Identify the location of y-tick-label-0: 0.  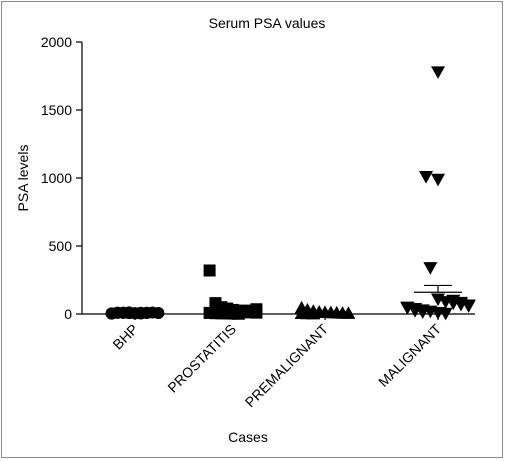
(68, 314).